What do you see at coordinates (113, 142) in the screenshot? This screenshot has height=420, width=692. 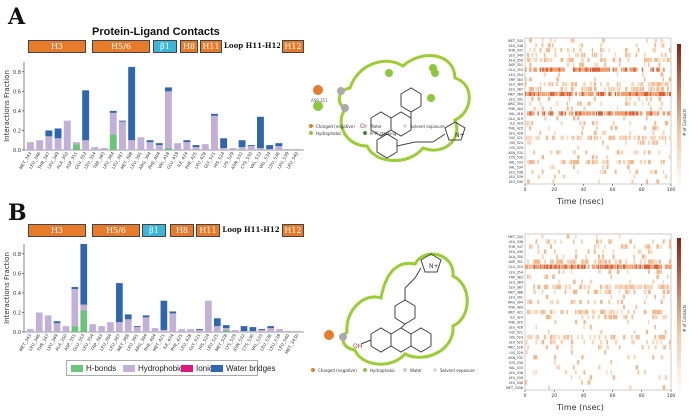 I see `bar-a-LEU_384-h-bonds` at bounding box center [113, 142].